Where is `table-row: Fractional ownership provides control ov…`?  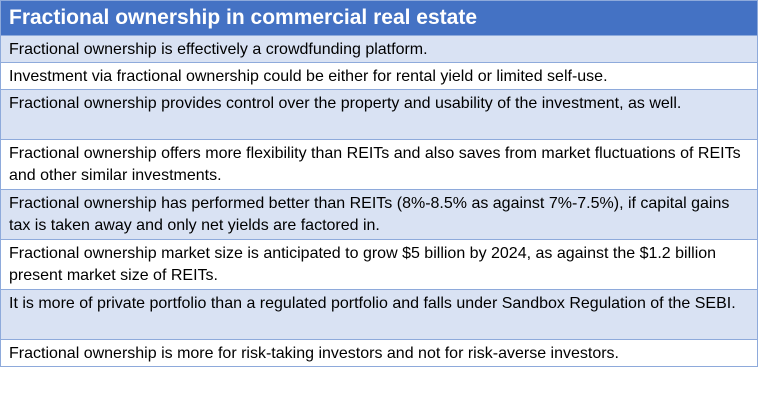
table-row: Fractional ownership provides control ov… is located at coordinates (379, 115).